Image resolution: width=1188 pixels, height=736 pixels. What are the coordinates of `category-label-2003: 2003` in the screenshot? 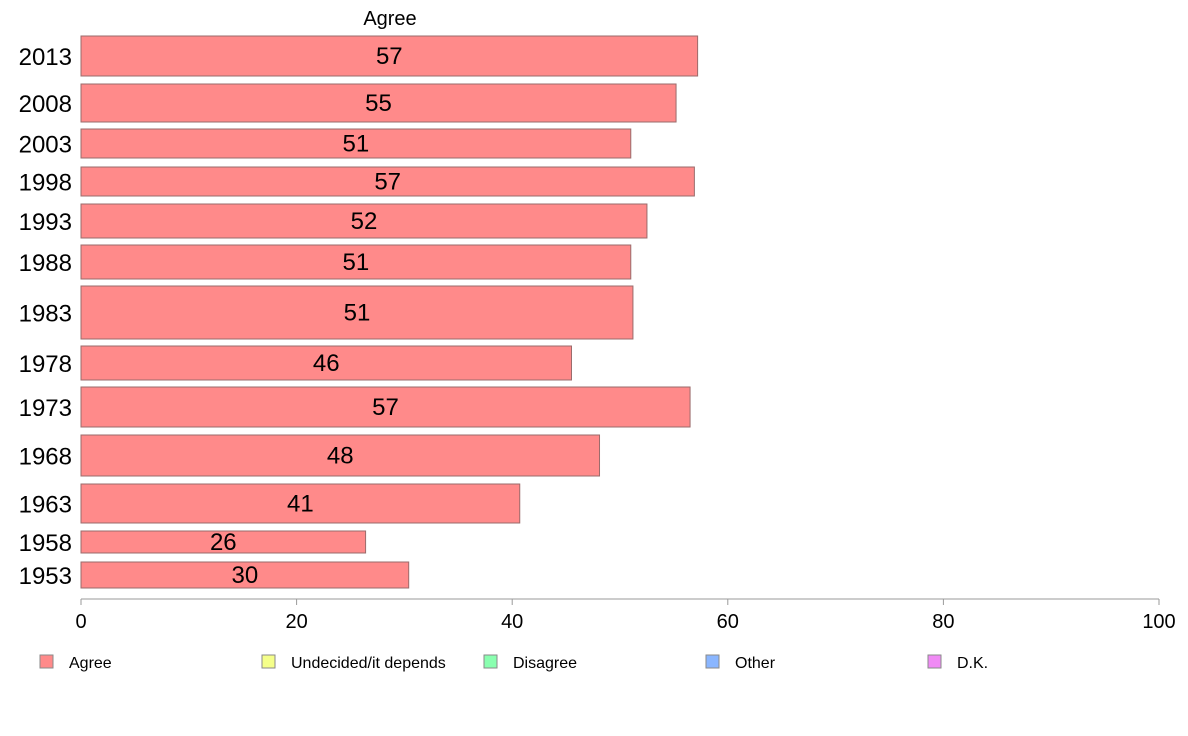 It's located at (45, 145).